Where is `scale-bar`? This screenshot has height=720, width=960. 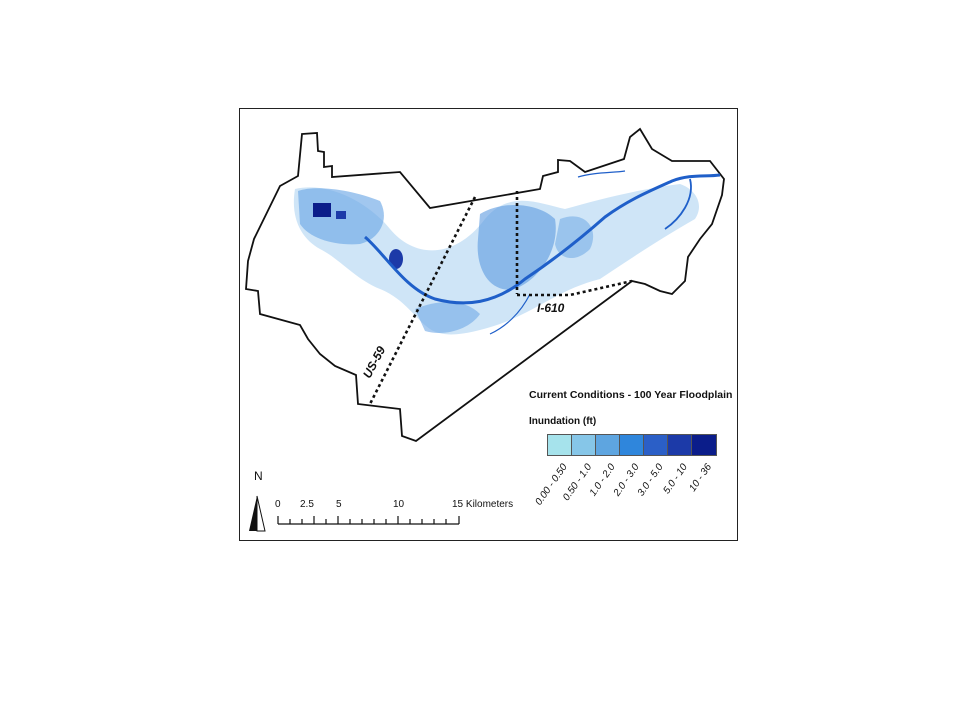 scale-bar is located at coordinates (368, 520).